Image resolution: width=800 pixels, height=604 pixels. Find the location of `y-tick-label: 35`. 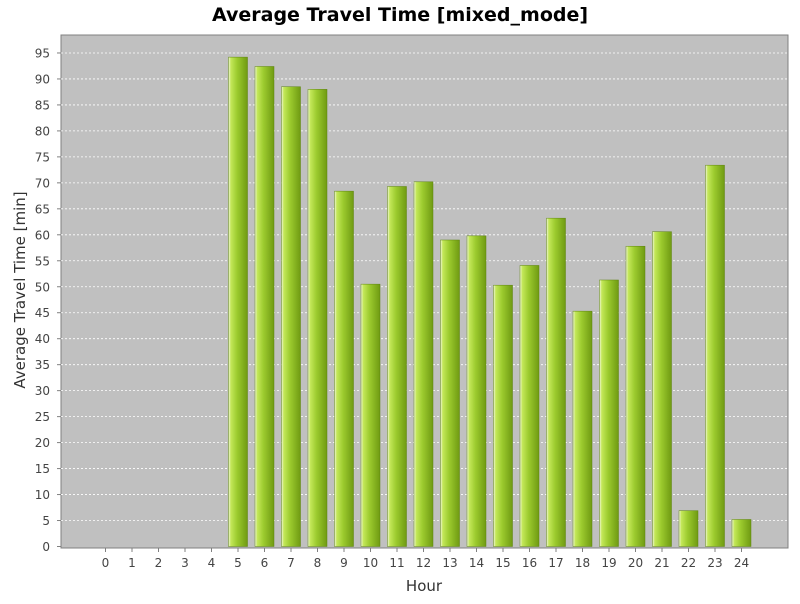

y-tick-label: 35 is located at coordinates (42, 365).